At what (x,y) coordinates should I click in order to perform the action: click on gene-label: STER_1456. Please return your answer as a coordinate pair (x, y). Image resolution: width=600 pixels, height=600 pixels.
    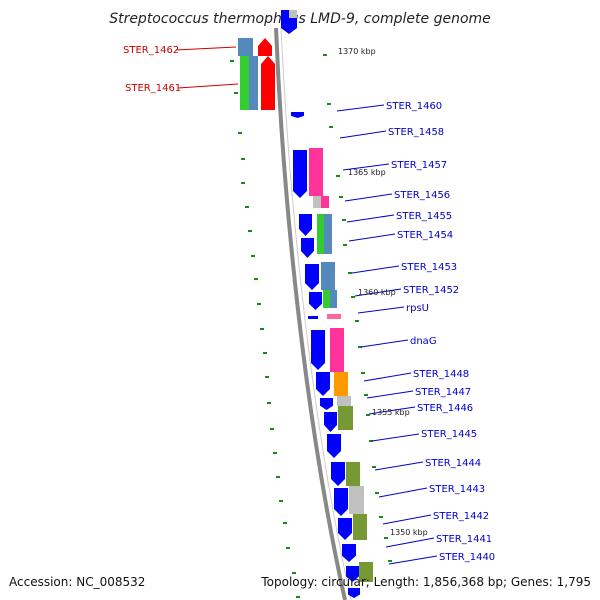
    Looking at the image, I should click on (422, 195).